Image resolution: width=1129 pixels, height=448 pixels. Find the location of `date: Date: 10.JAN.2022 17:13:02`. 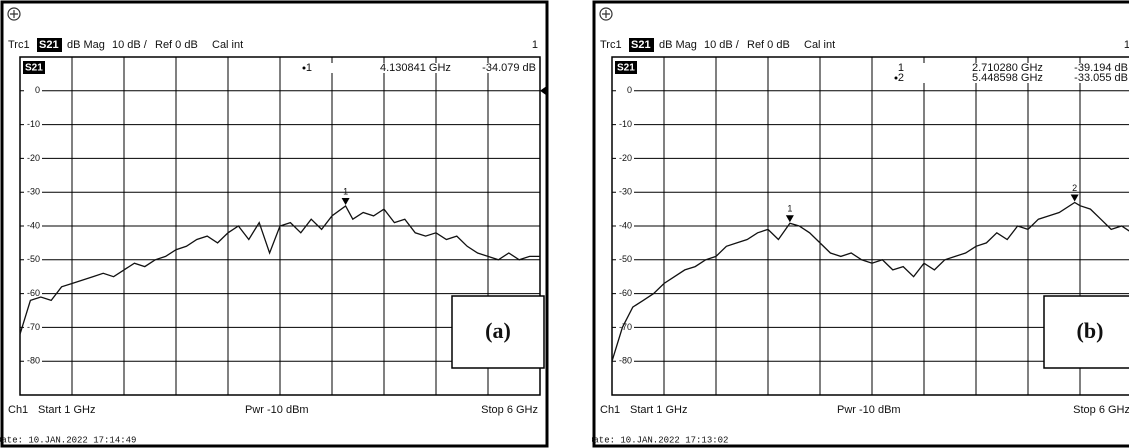

date: Date: 10.JAN.2022 17:13:02 is located at coordinates (660, 440).